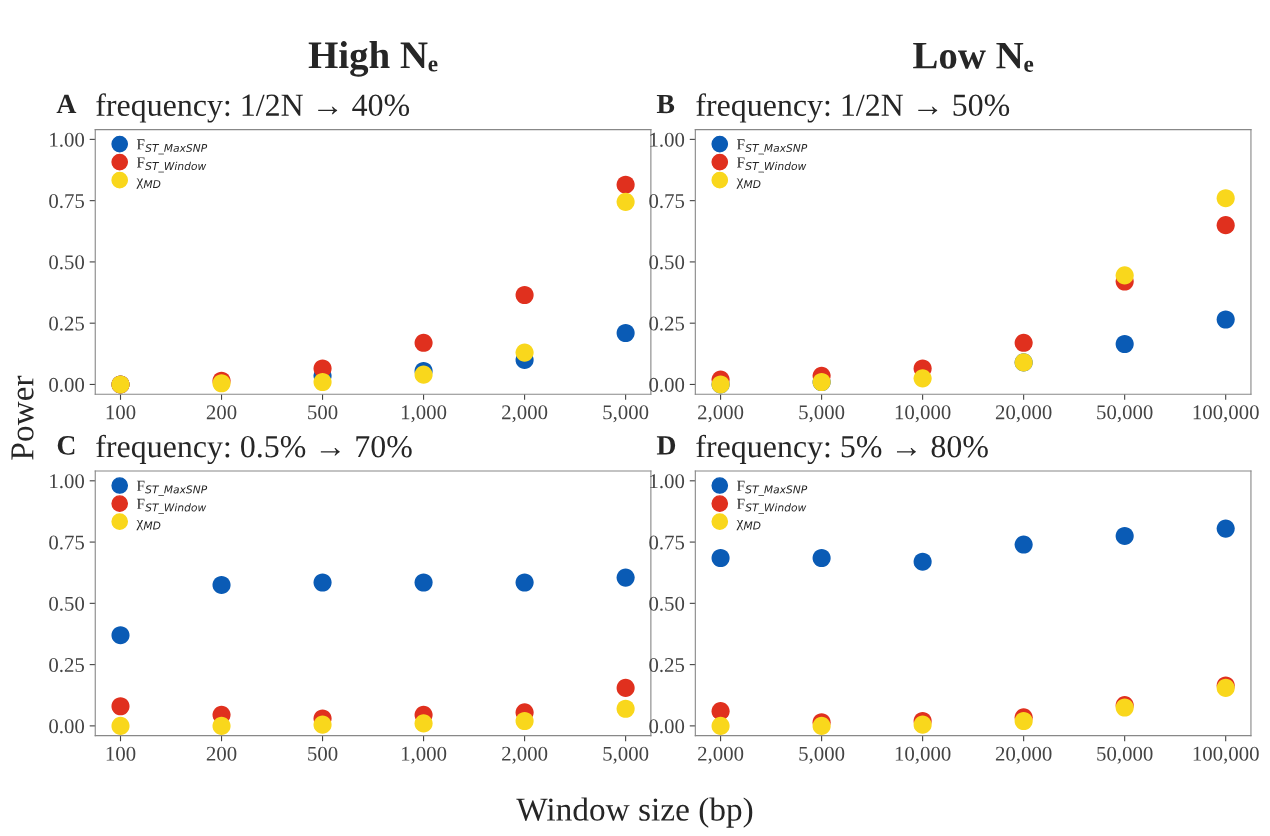 This screenshot has width=1270, height=836. Describe the element at coordinates (973, 57) in the screenshot. I see `text: Low Nₑ` at that location.